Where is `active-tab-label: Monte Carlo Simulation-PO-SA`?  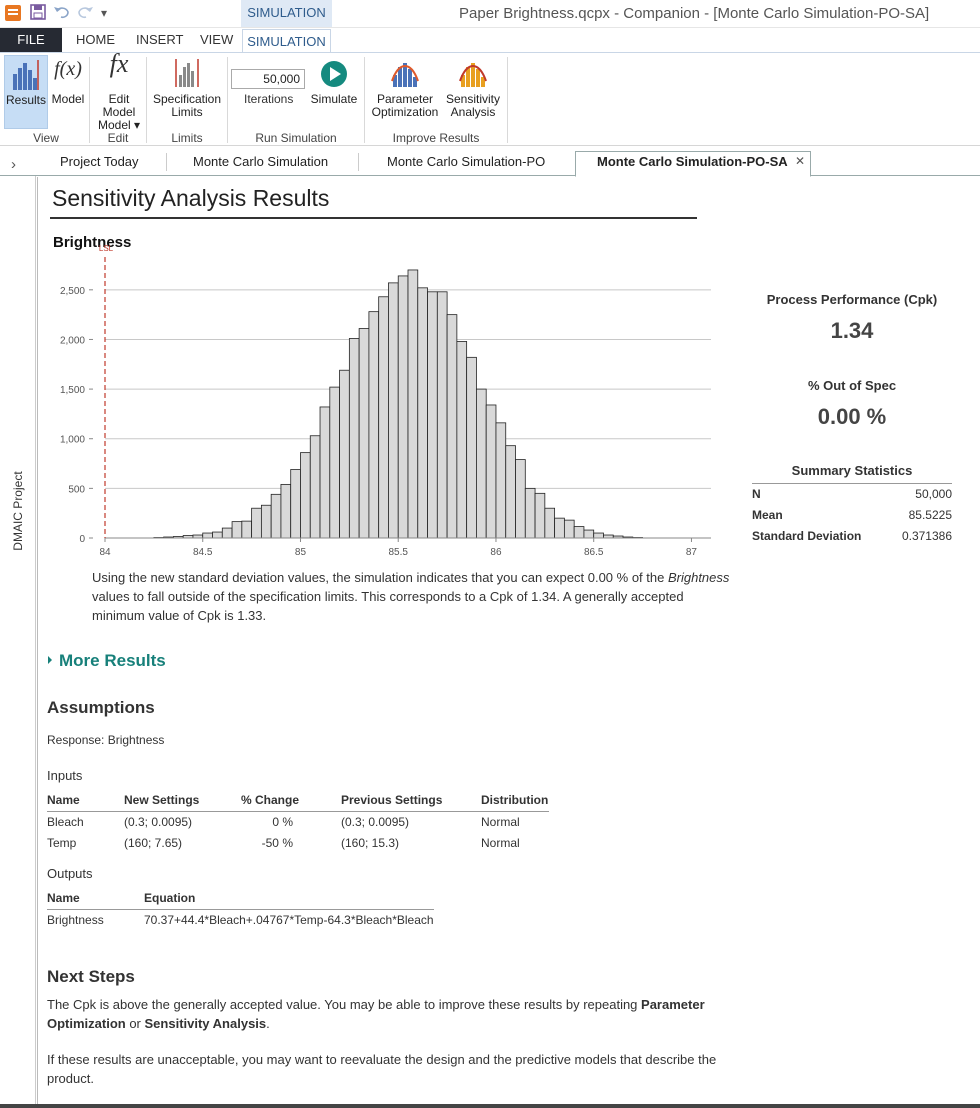
active-tab-label: Monte Carlo Simulation-PO-SA is located at coordinates (692, 161).